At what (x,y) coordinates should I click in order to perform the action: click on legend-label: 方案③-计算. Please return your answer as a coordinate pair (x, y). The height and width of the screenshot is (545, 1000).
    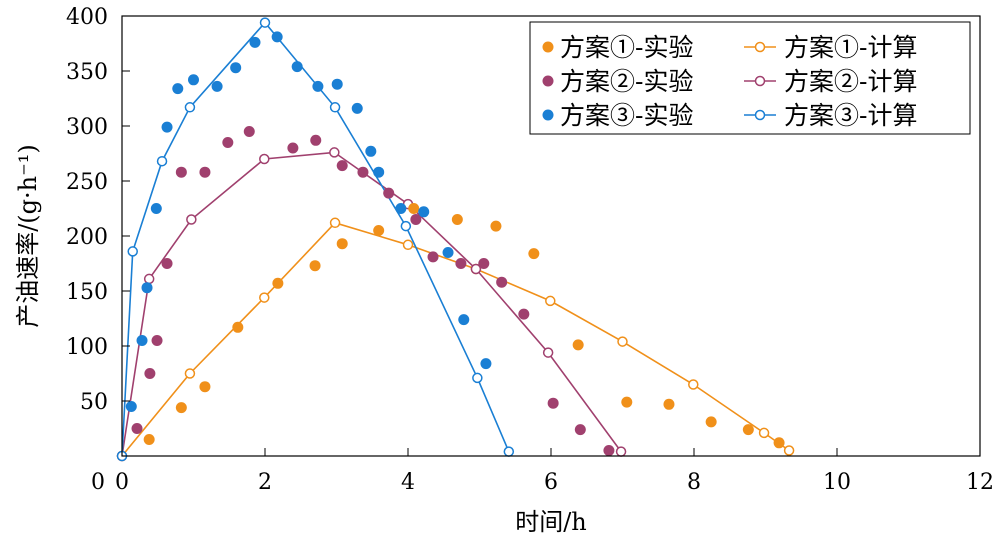
    Looking at the image, I should click on (850, 115).